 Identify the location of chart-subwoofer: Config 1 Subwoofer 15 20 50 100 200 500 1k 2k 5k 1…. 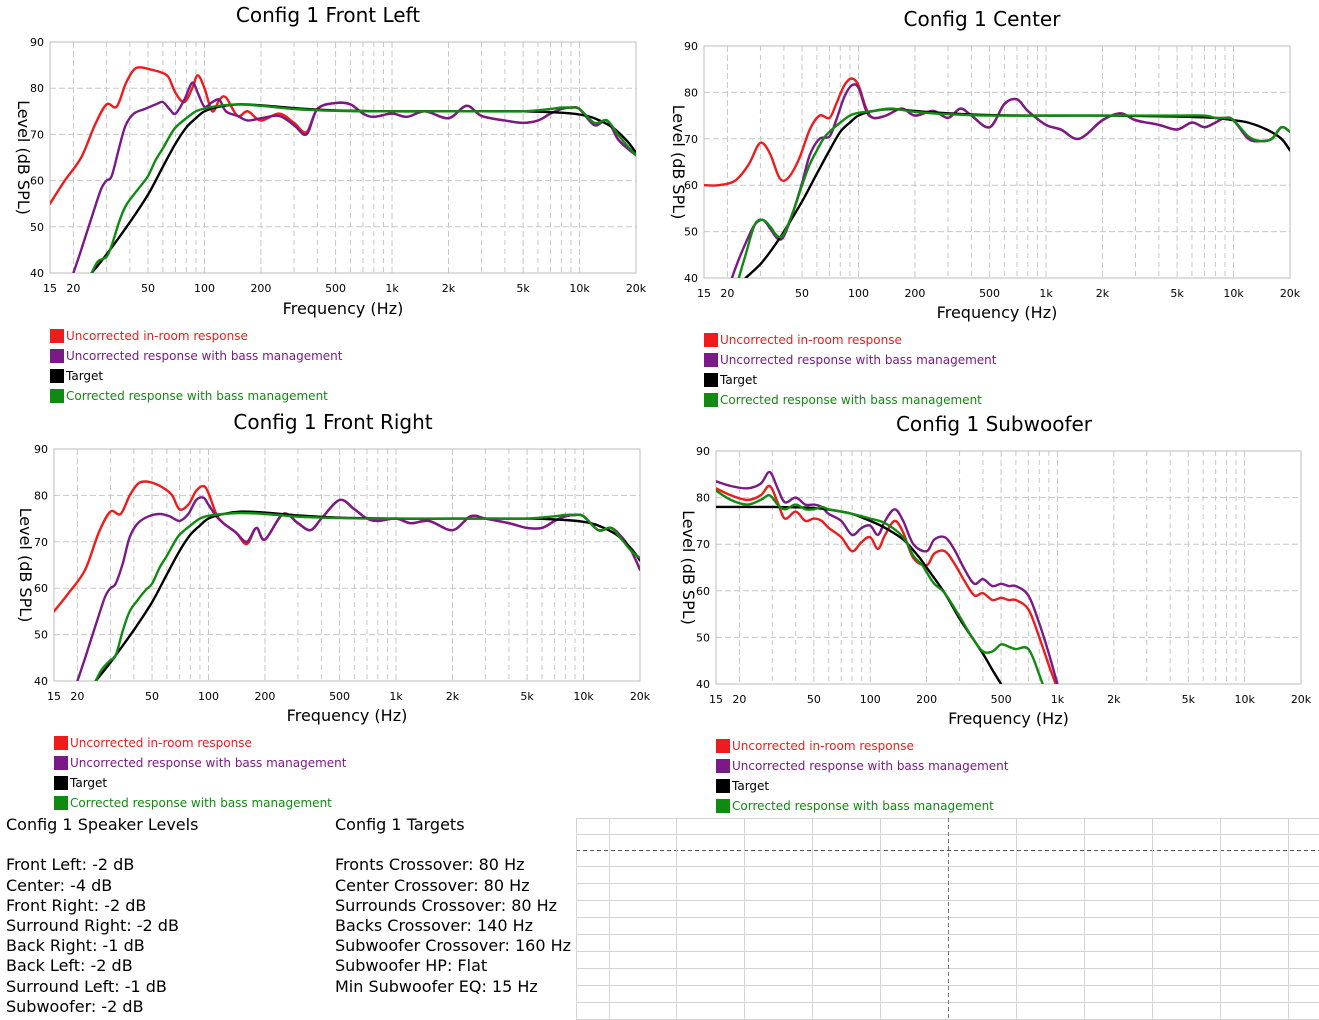
(995, 570).